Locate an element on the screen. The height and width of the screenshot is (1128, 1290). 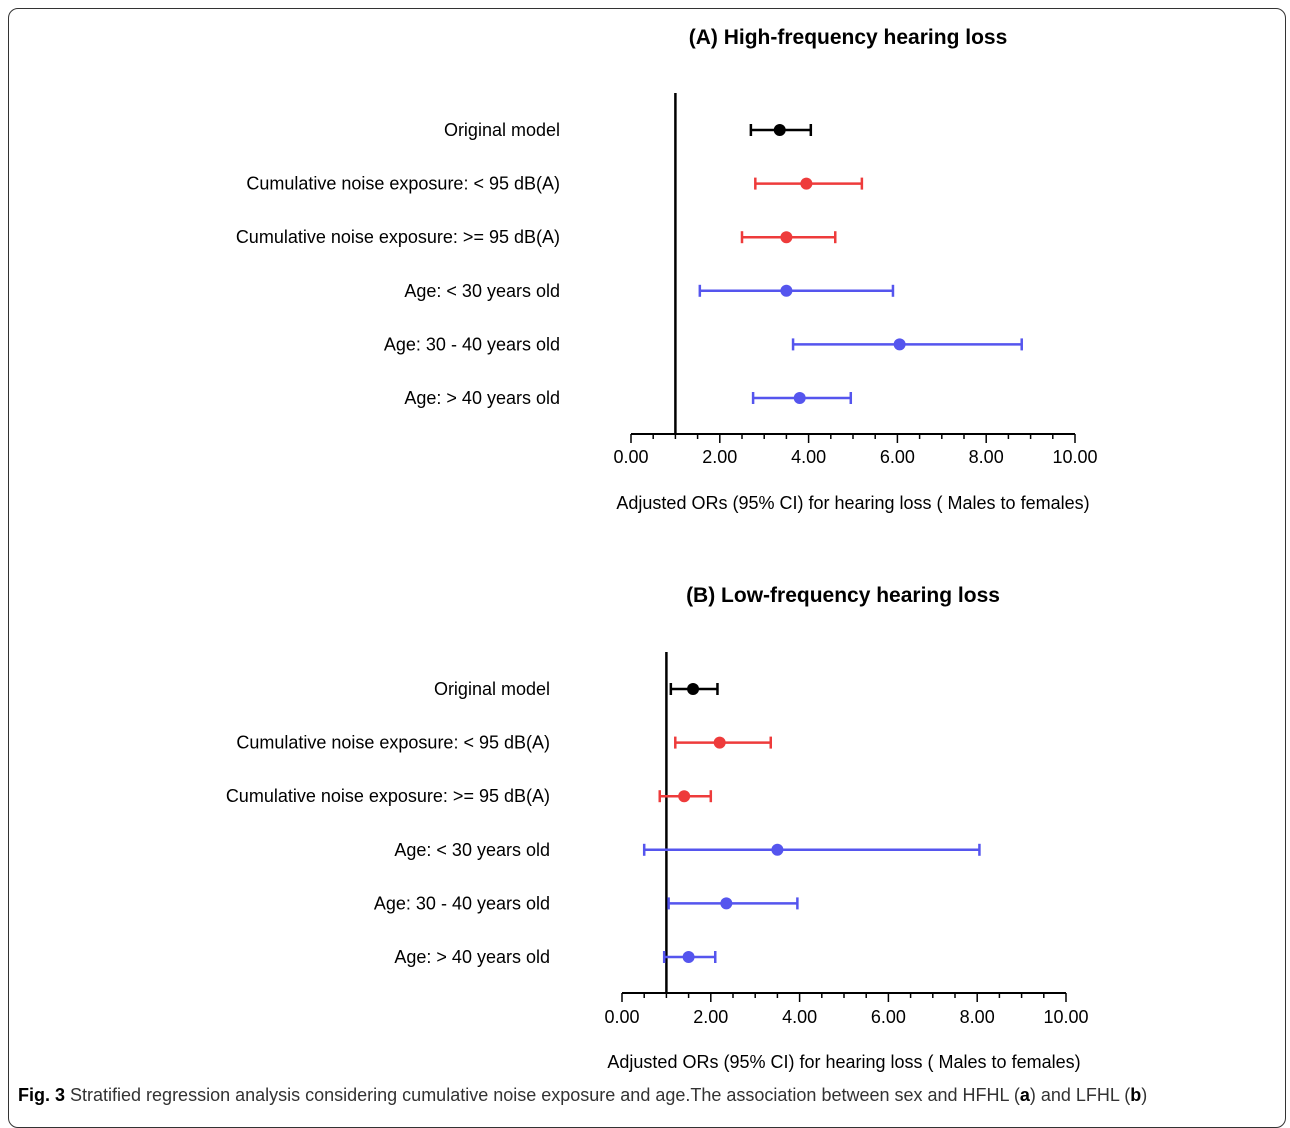
caption-b: b is located at coordinates (1136, 1095).